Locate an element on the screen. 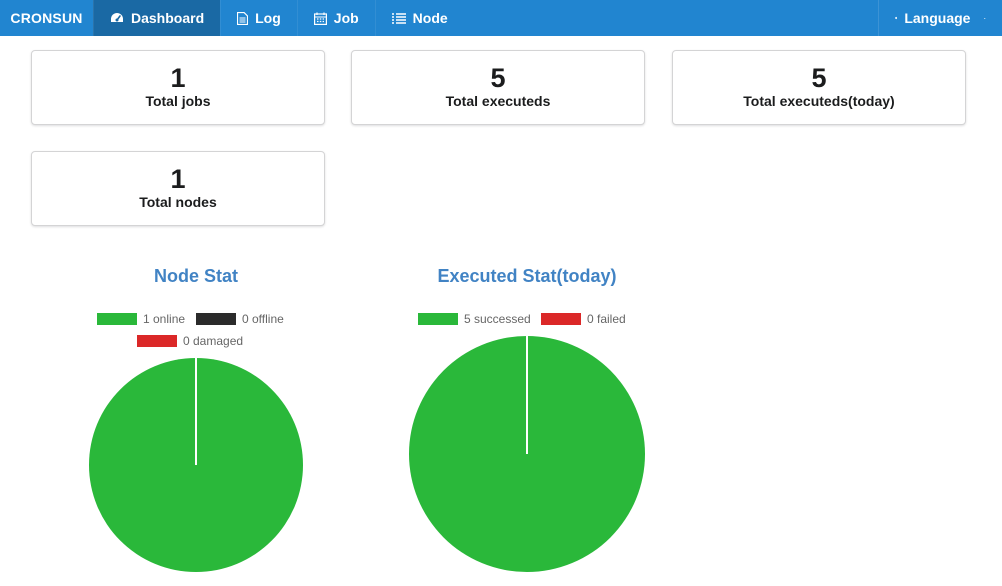  legend-label-offline: 0 offline is located at coordinates (263, 319).